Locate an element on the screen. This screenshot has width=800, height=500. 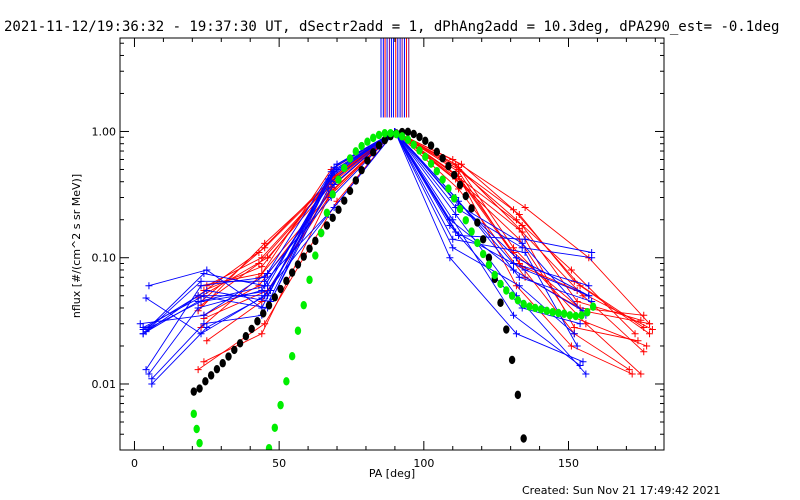
y-tick-label: 0.01 is located at coordinates (104, 384).